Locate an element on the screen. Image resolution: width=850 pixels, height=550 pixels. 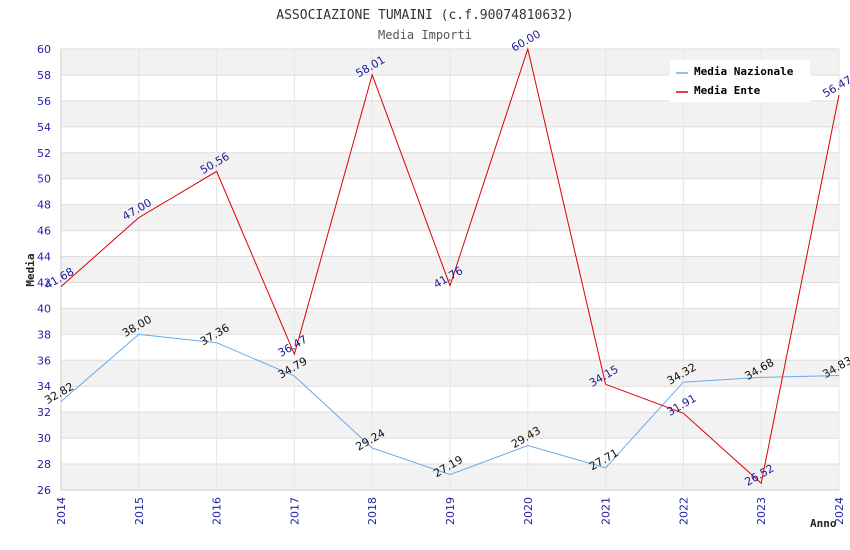
x-axis-label: Anno is located at coordinates (823, 523).